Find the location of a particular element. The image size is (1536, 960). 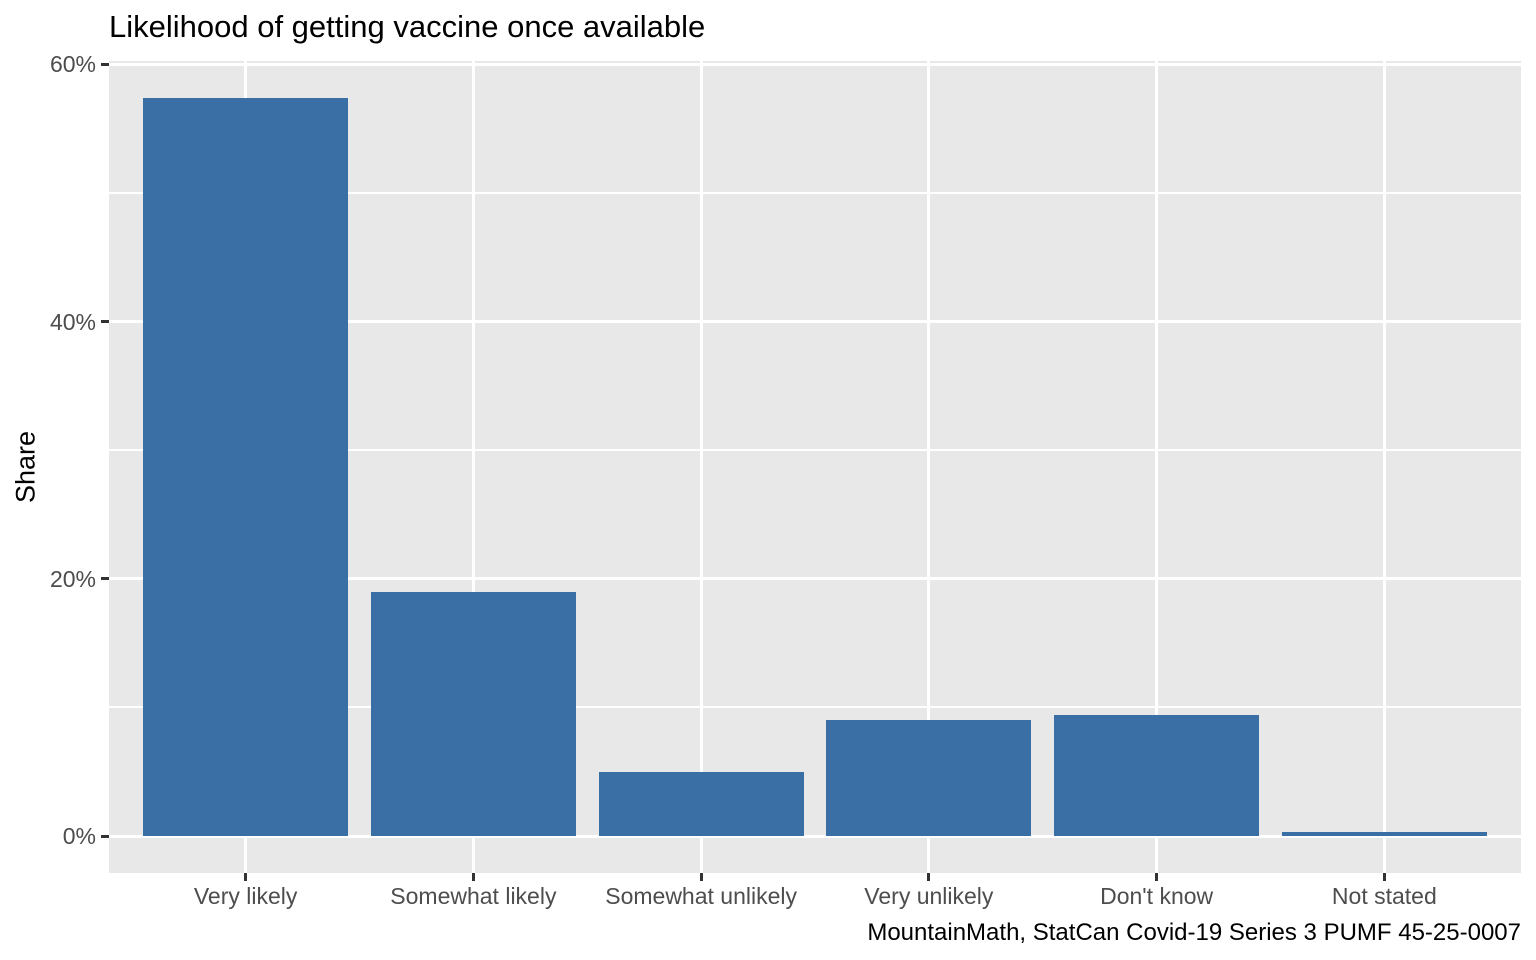

y-tick-label: 0% is located at coordinates (79, 836).